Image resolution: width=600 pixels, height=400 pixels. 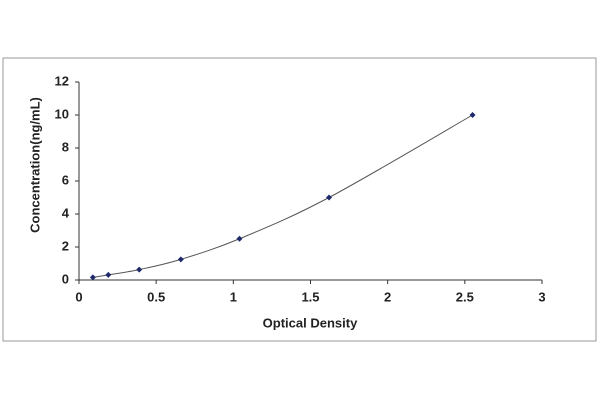 I want to click on y-tick-label: 6, so click(x=65, y=179).